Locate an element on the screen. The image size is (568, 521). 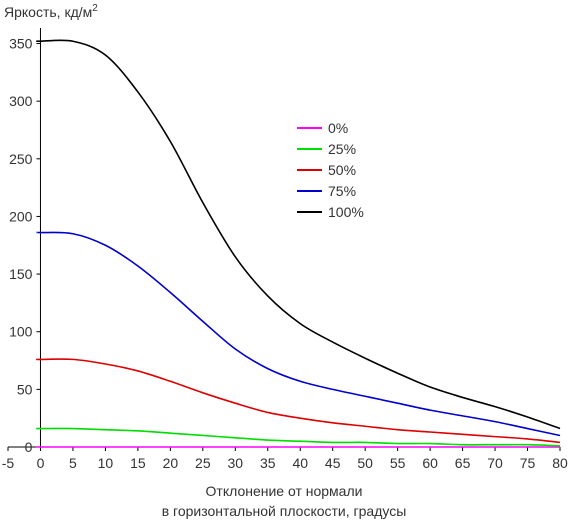
x-tick-label: 0 is located at coordinates (41, 463).